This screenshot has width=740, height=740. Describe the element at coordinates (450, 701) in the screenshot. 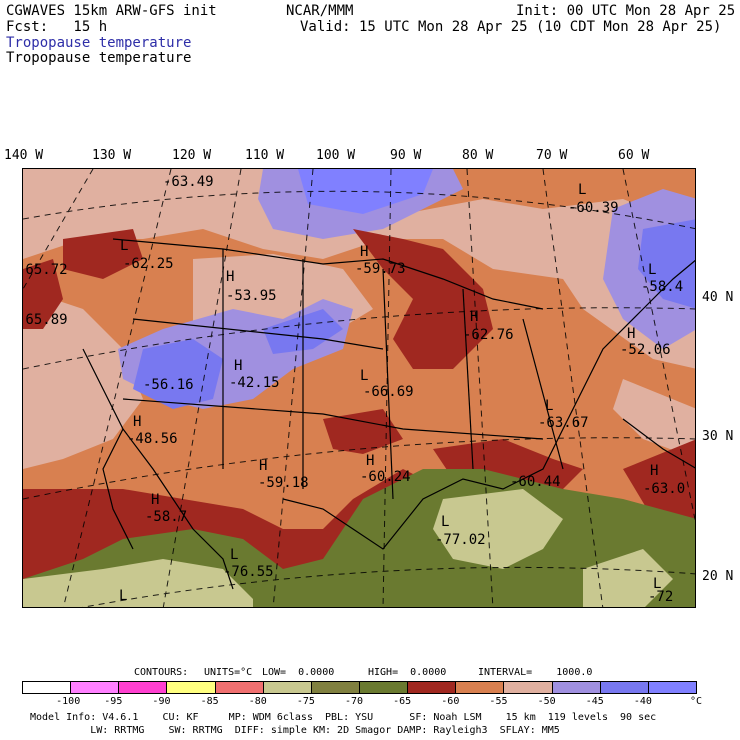

I see `colorbar-tick-label: -60` at that location.